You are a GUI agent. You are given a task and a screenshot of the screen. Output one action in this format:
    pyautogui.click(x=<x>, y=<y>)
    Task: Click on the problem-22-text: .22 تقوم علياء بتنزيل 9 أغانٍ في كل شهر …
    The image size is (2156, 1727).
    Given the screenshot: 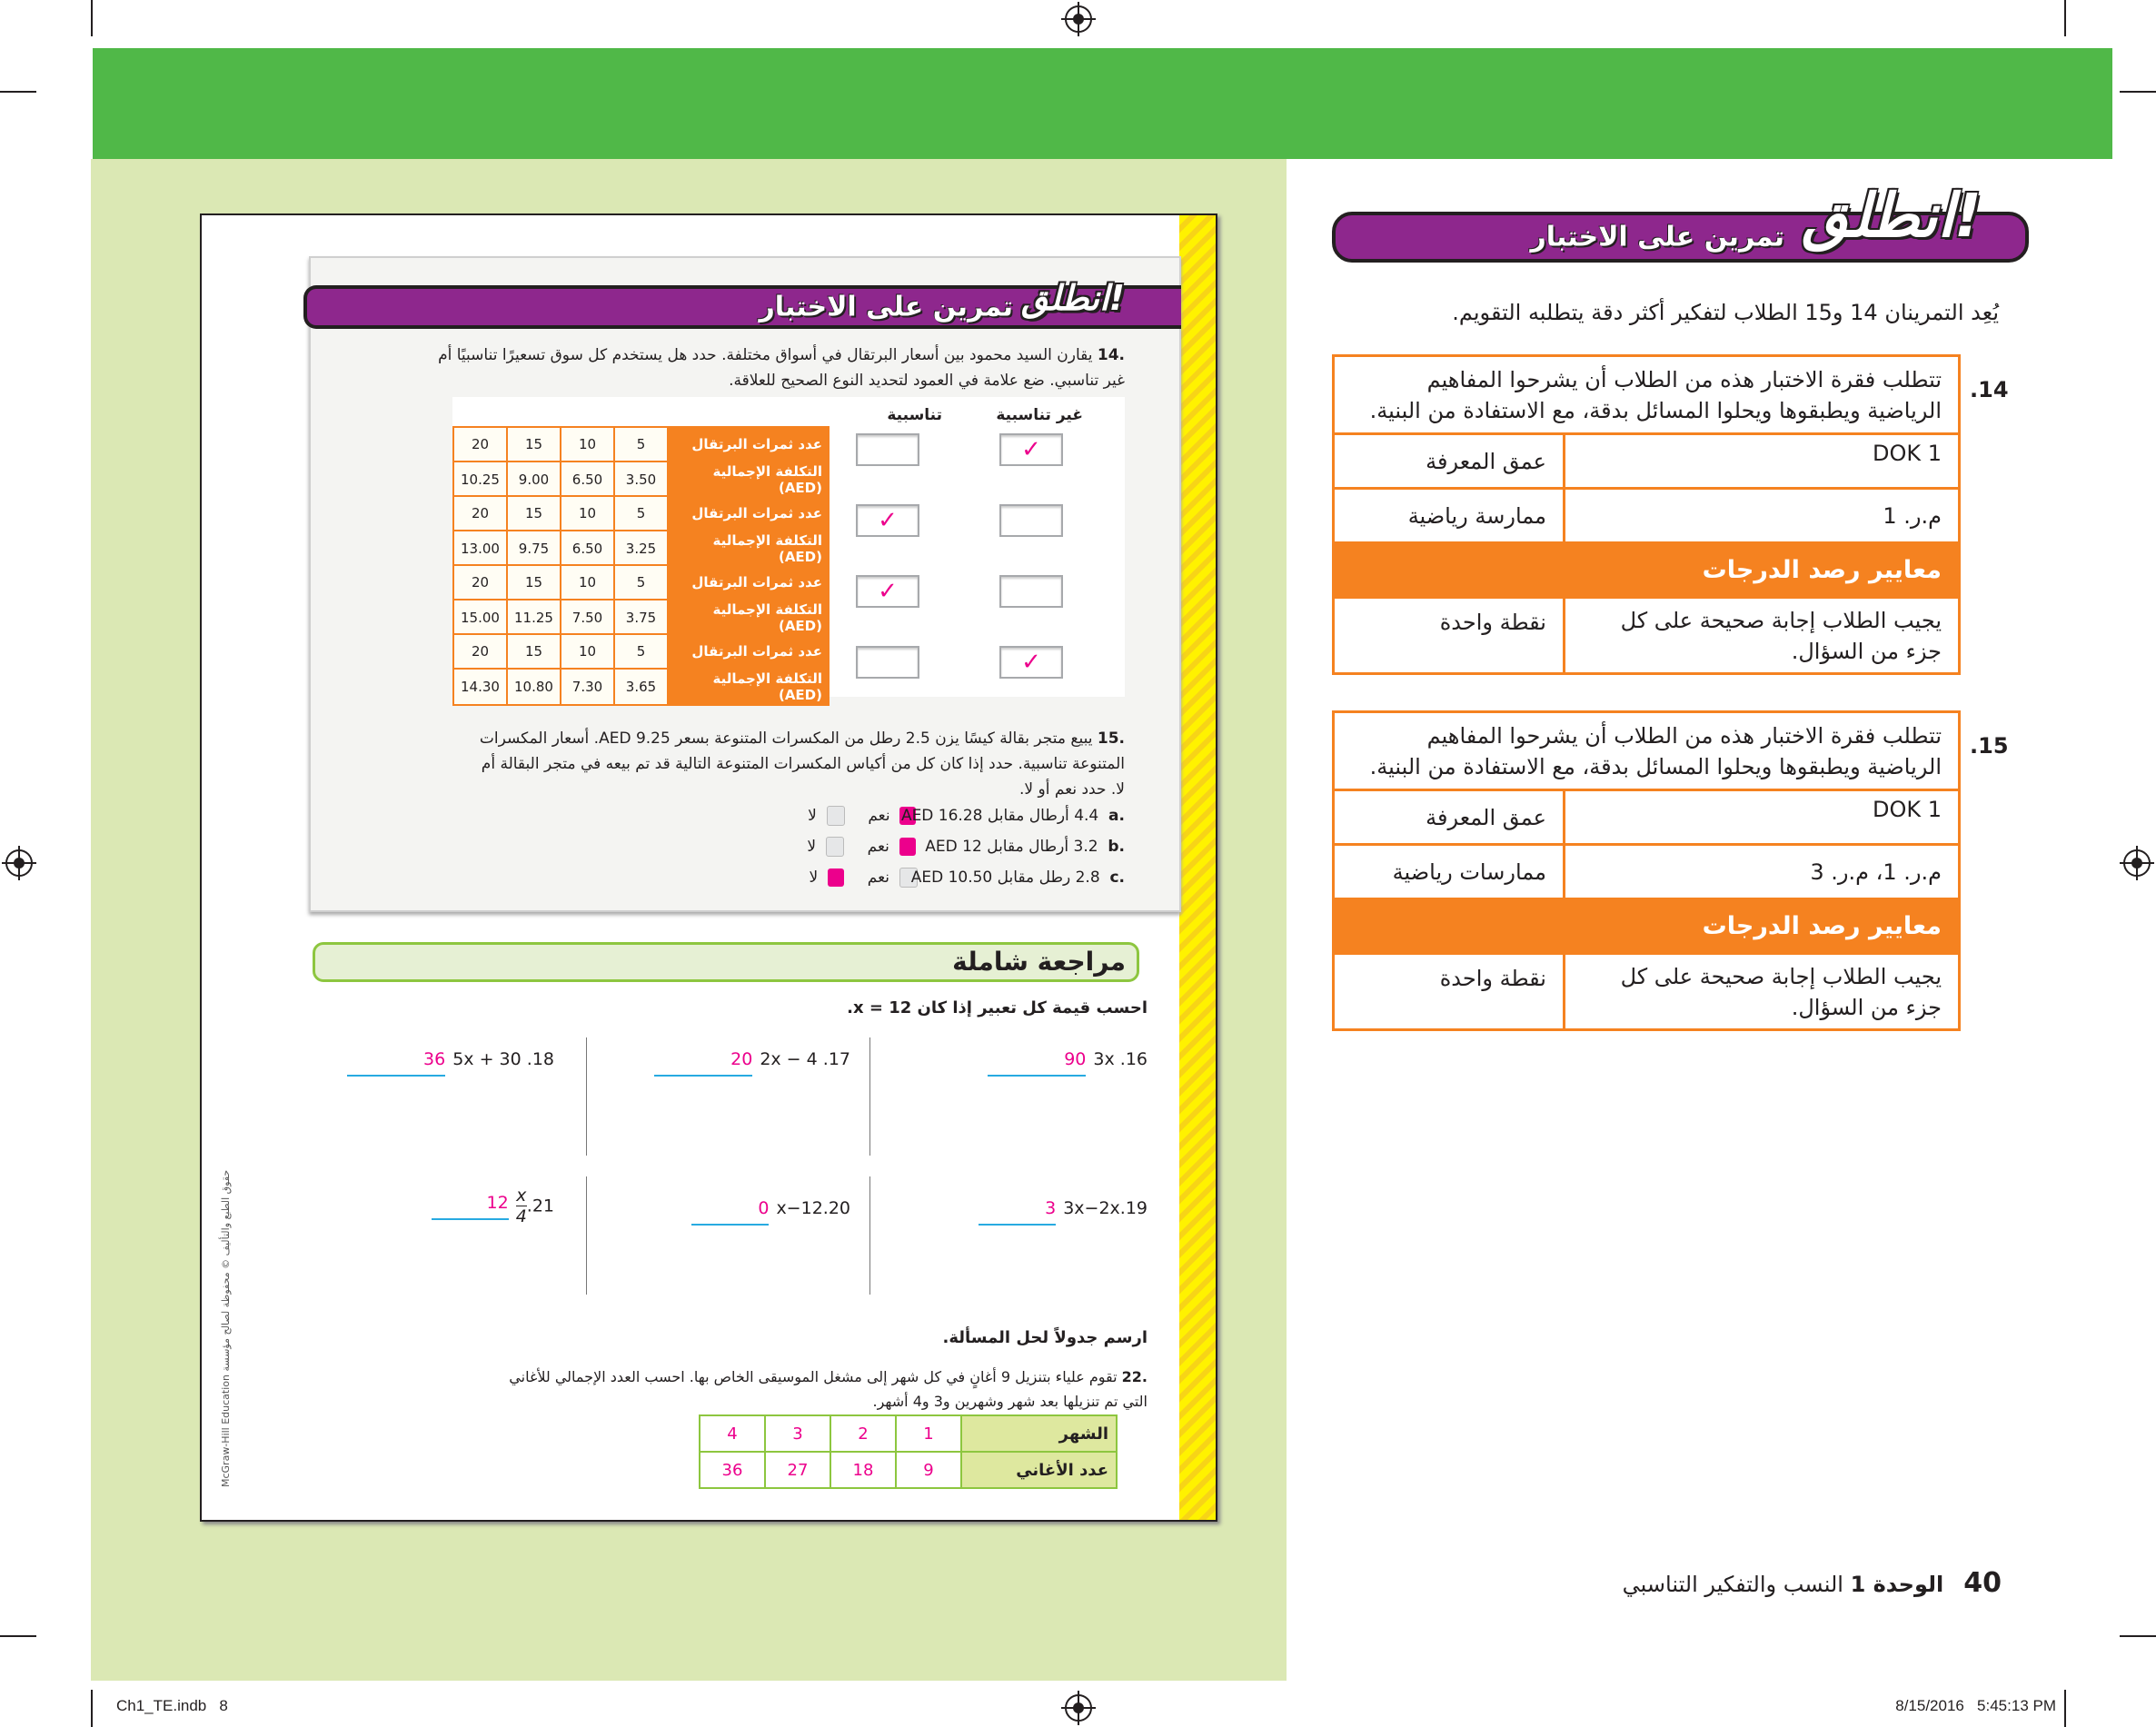 What is the action you would take?
    pyautogui.click(x=828, y=1389)
    